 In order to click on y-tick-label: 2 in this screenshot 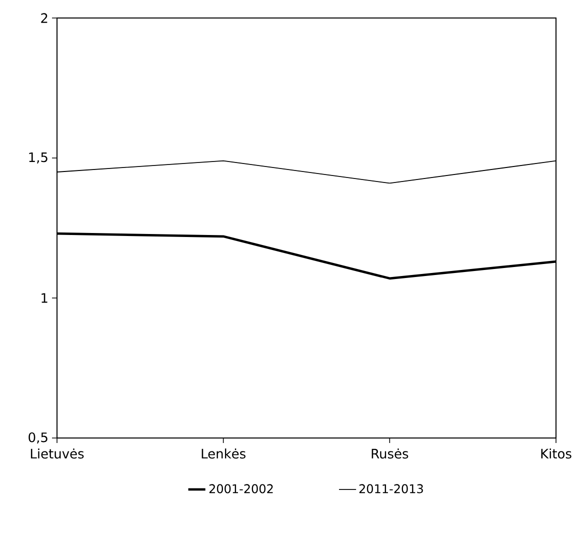, I will do `click(44, 18)`.